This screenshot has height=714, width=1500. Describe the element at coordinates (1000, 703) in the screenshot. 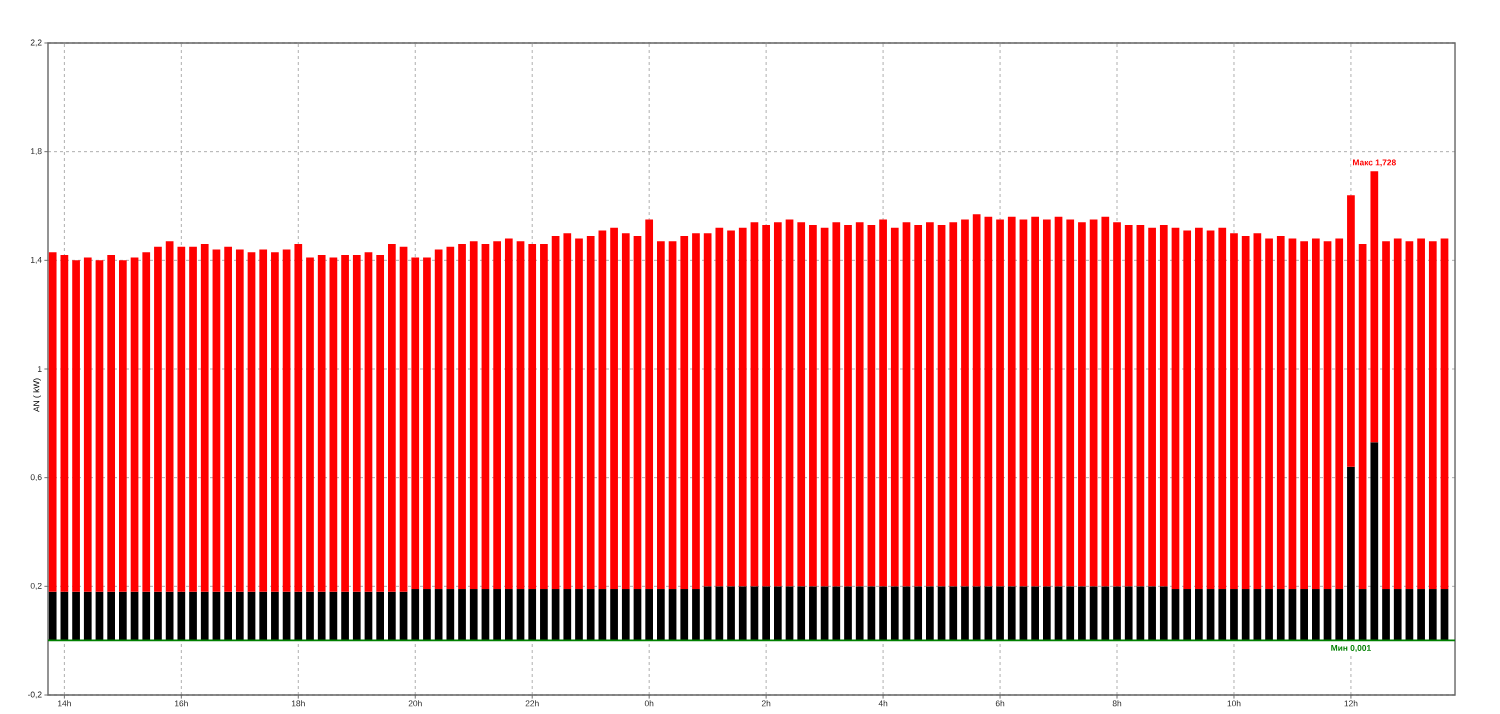

I see `x-tick-label: 6h` at that location.